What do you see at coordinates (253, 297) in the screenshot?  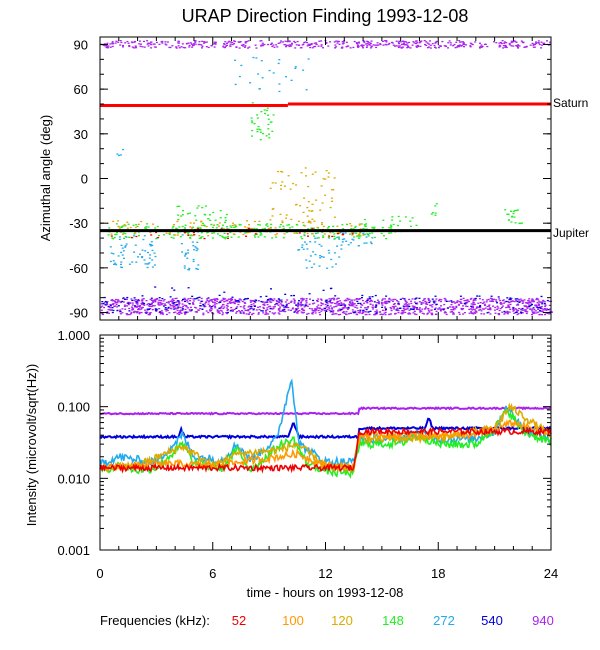 I see `series-540-points` at bounding box center [253, 297].